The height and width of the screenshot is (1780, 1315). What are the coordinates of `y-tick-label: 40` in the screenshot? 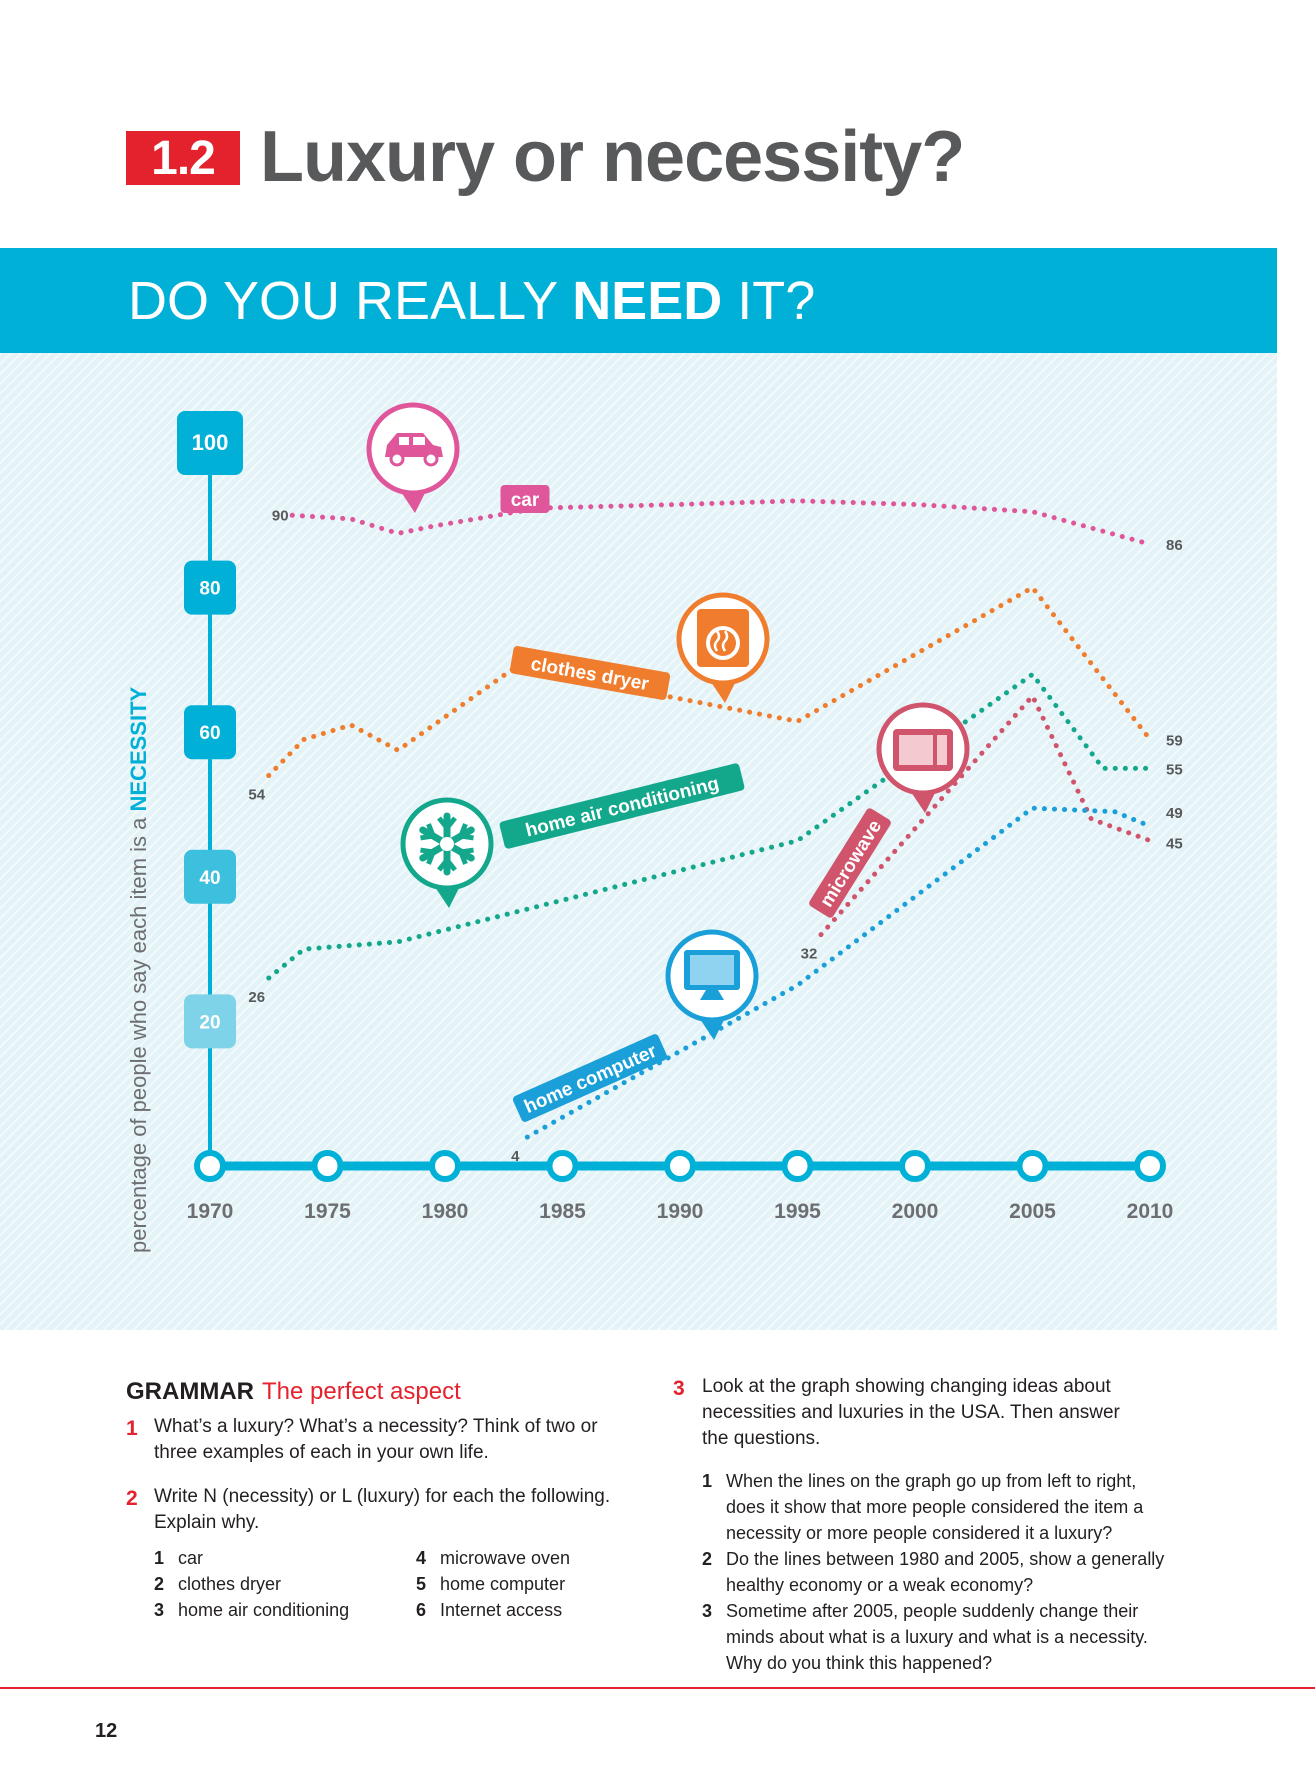 It's located at (209, 878).